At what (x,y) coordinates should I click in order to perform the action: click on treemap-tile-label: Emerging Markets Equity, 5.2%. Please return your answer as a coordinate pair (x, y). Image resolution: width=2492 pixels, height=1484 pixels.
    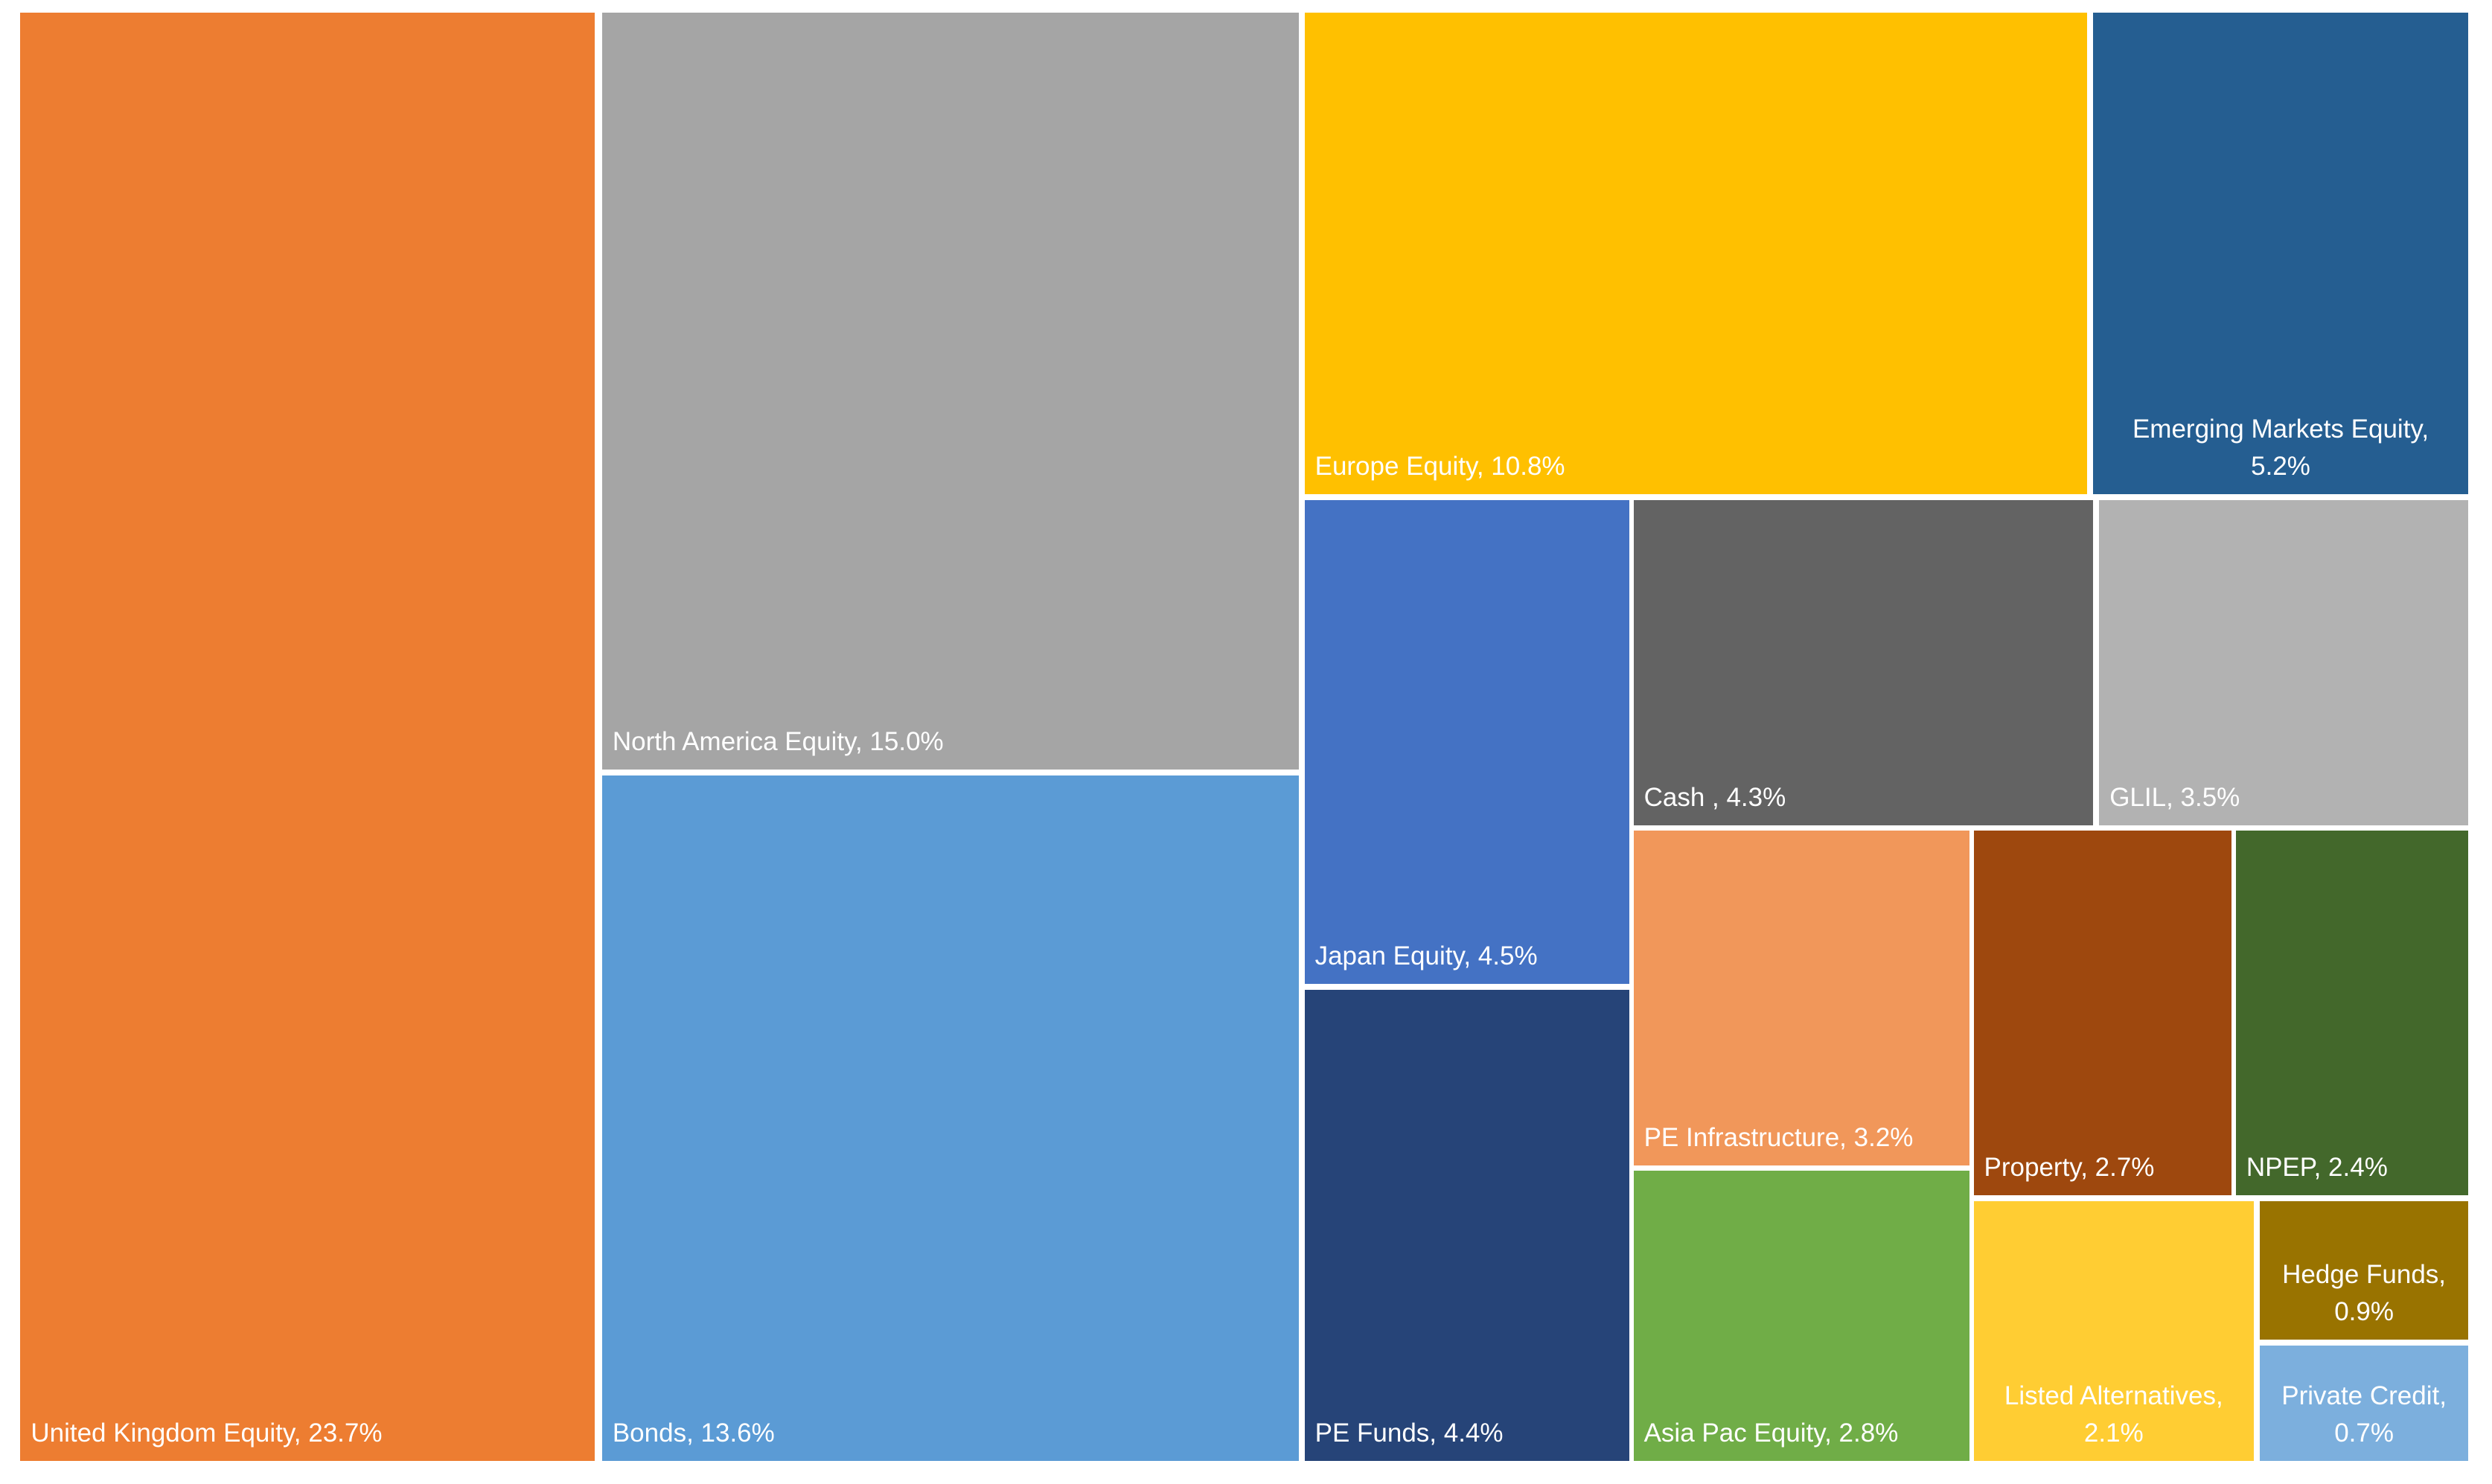
    Looking at the image, I should click on (2280, 448).